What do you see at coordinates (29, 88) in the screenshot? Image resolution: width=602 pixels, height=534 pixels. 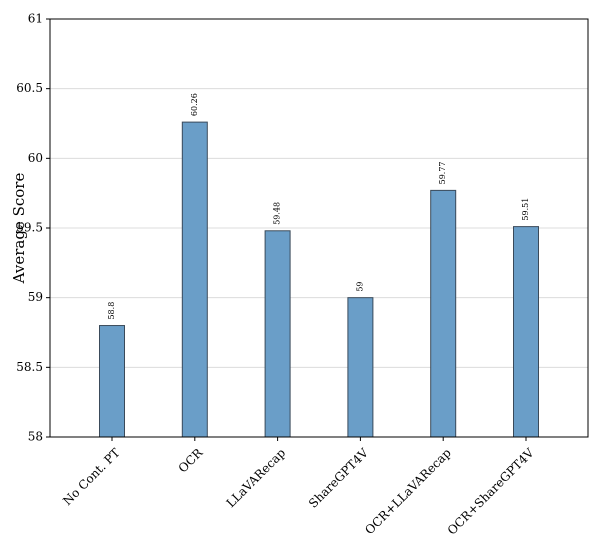 I see `y-tick-label: 60.5` at bounding box center [29, 88].